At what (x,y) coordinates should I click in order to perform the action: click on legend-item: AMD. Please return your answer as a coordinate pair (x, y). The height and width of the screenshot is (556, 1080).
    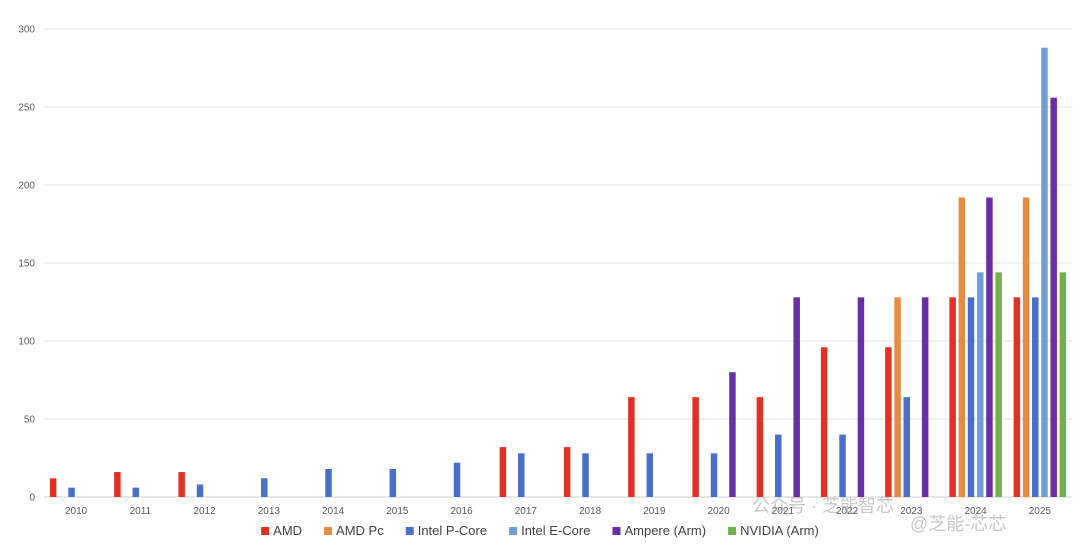
    Looking at the image, I should click on (281, 530).